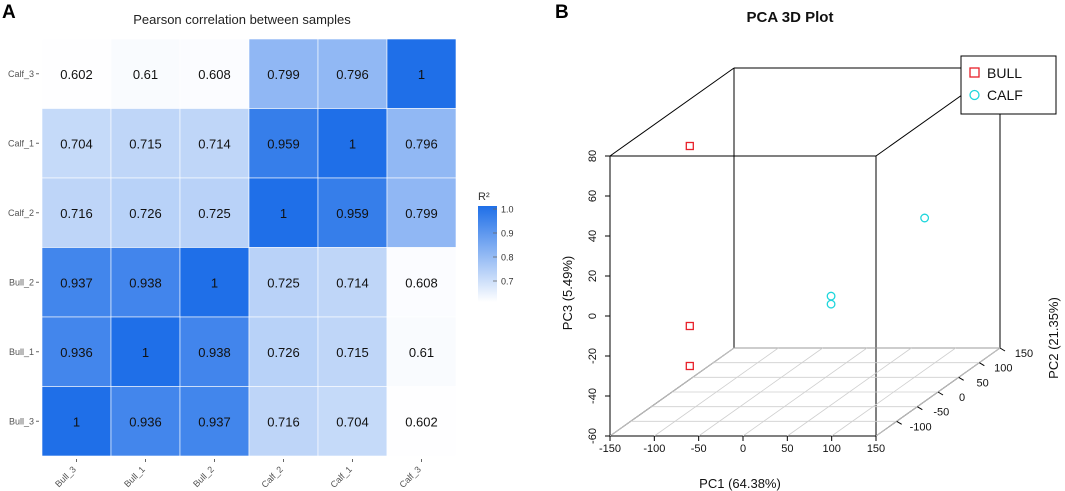  I want to click on panel-label-b: B, so click(562, 12).